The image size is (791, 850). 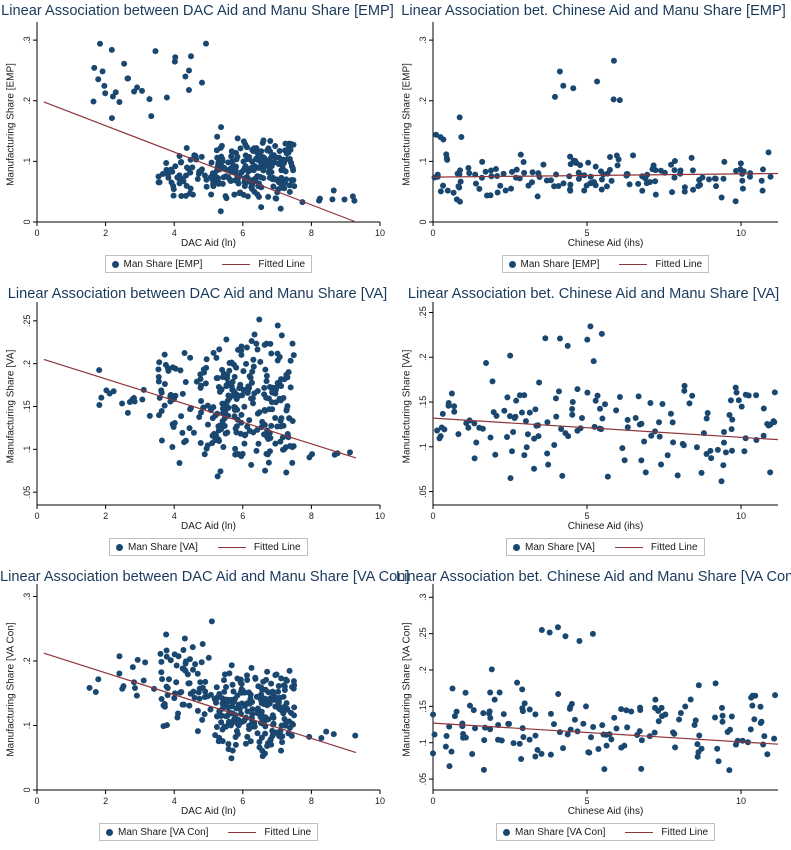 I want to click on legend-line-icon, so click(x=242, y=832).